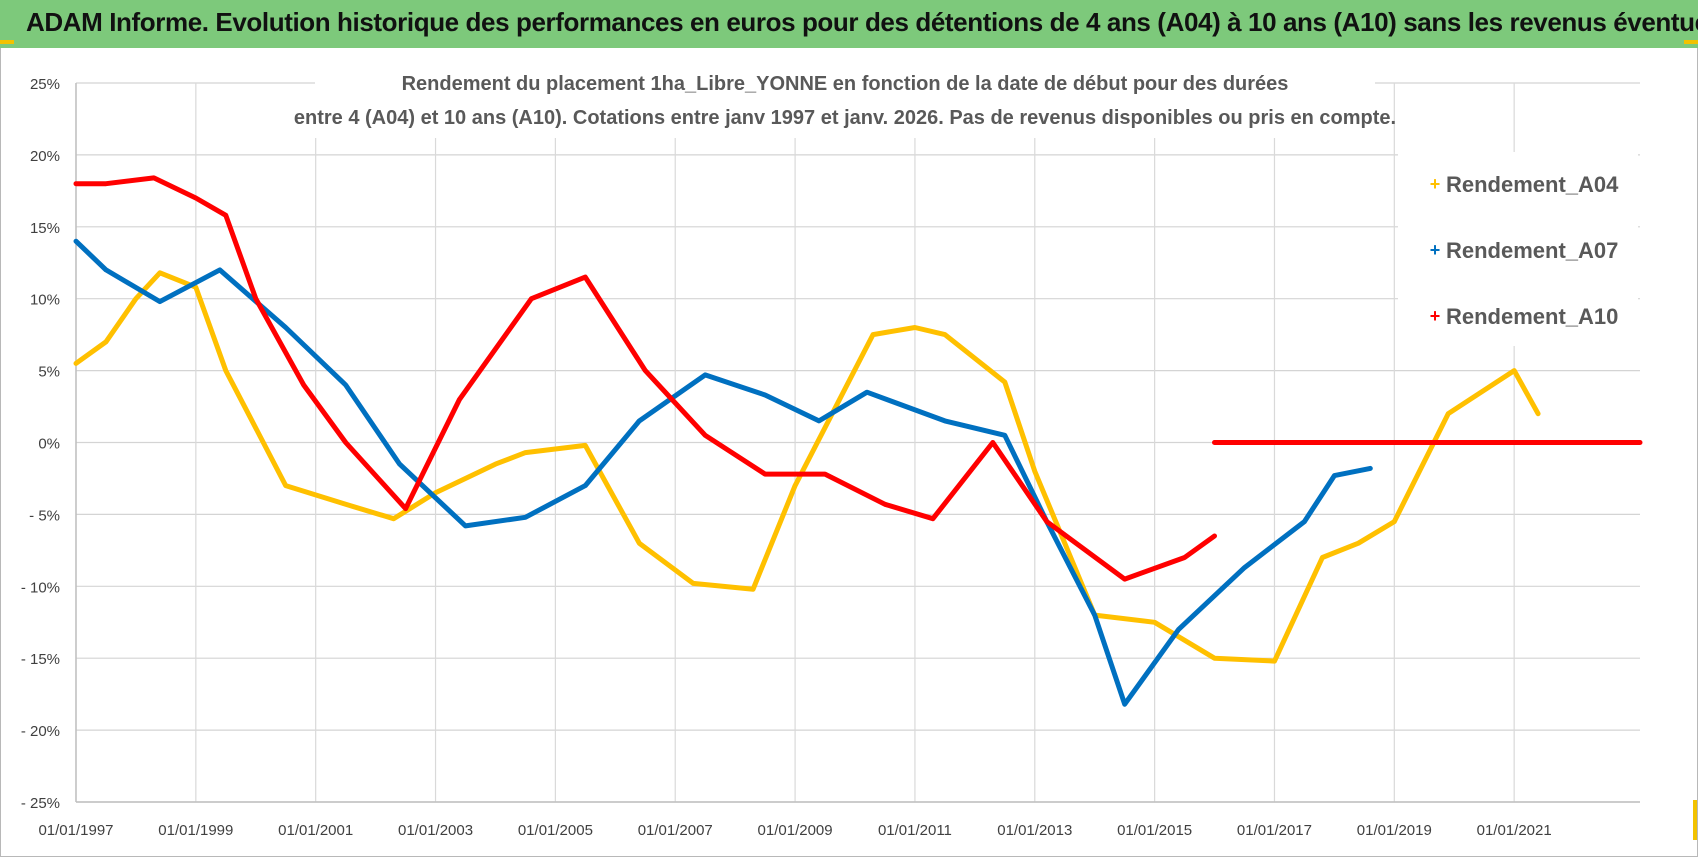 Image resolution: width=1698 pixels, height=857 pixels. I want to click on y-tick-label: - 15%, so click(40, 659).